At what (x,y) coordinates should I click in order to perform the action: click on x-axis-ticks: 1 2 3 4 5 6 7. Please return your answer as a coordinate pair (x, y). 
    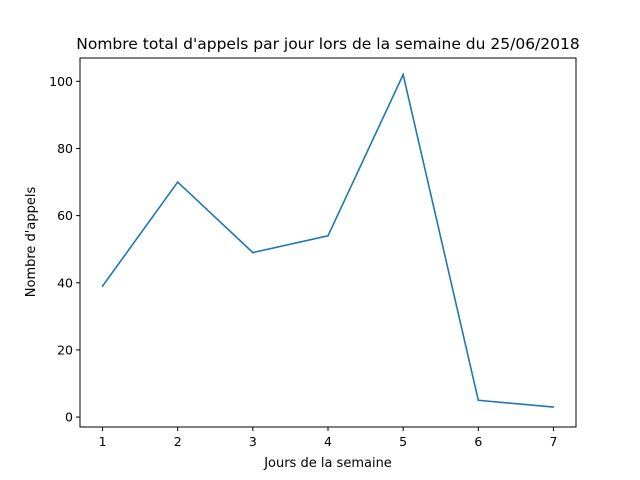
    Looking at the image, I should click on (328, 438).